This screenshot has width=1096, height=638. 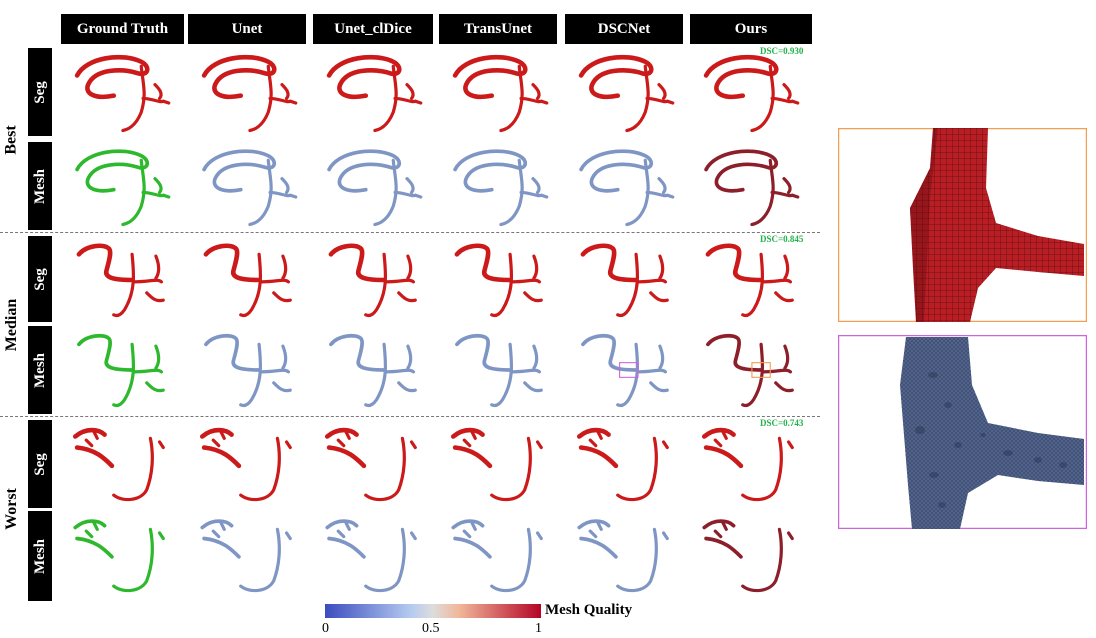 What do you see at coordinates (751, 29) in the screenshot?
I see `col-header-ours: Ours` at bounding box center [751, 29].